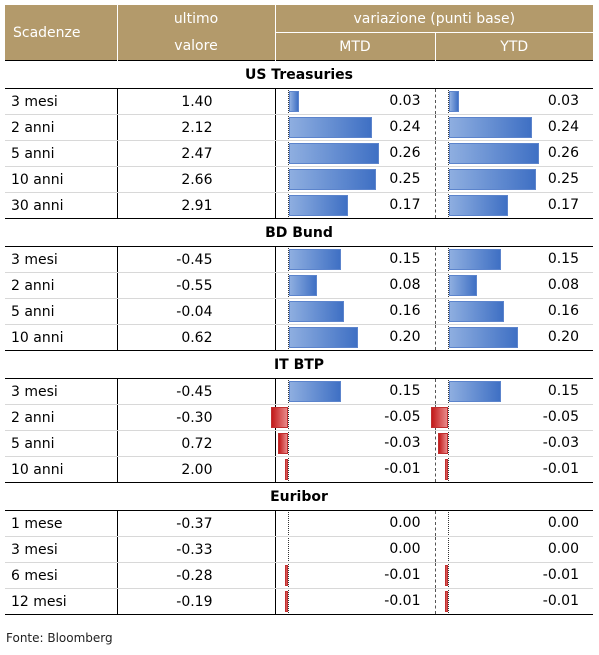 The width and height of the screenshot is (599, 655). Describe the element at coordinates (563, 101) in the screenshot. I see `ytd-value: 0.03` at that location.